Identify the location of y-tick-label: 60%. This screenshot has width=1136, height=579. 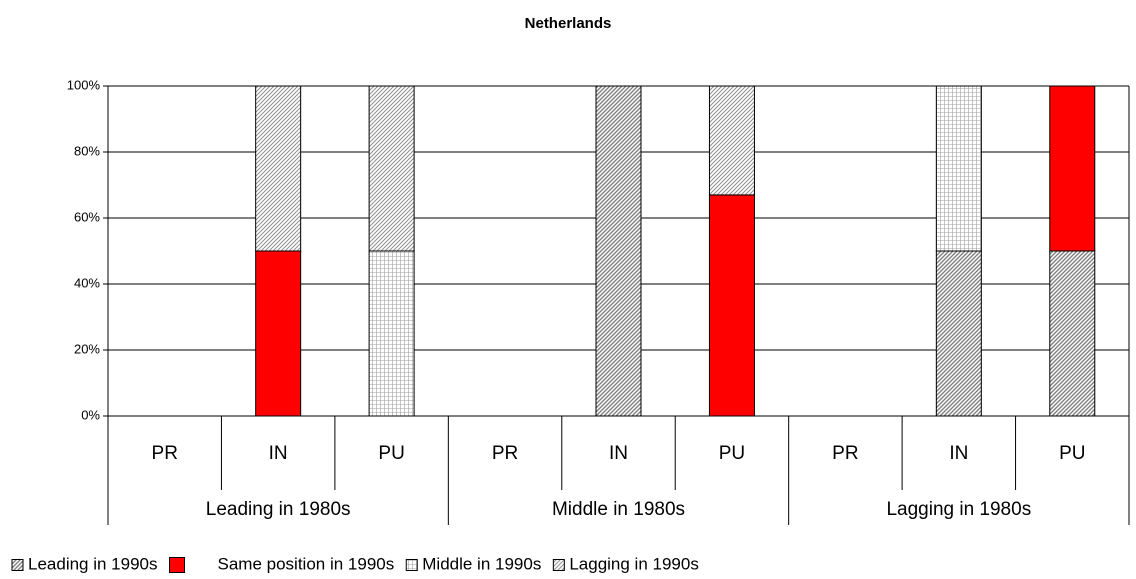
(87, 216).